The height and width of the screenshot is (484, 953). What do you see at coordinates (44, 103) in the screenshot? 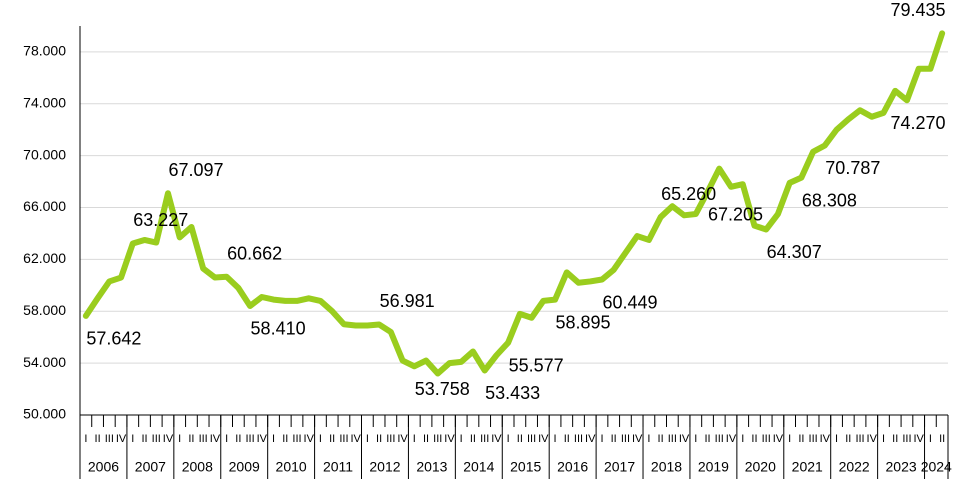
I see `y-tick-label: 74.000` at bounding box center [44, 103].